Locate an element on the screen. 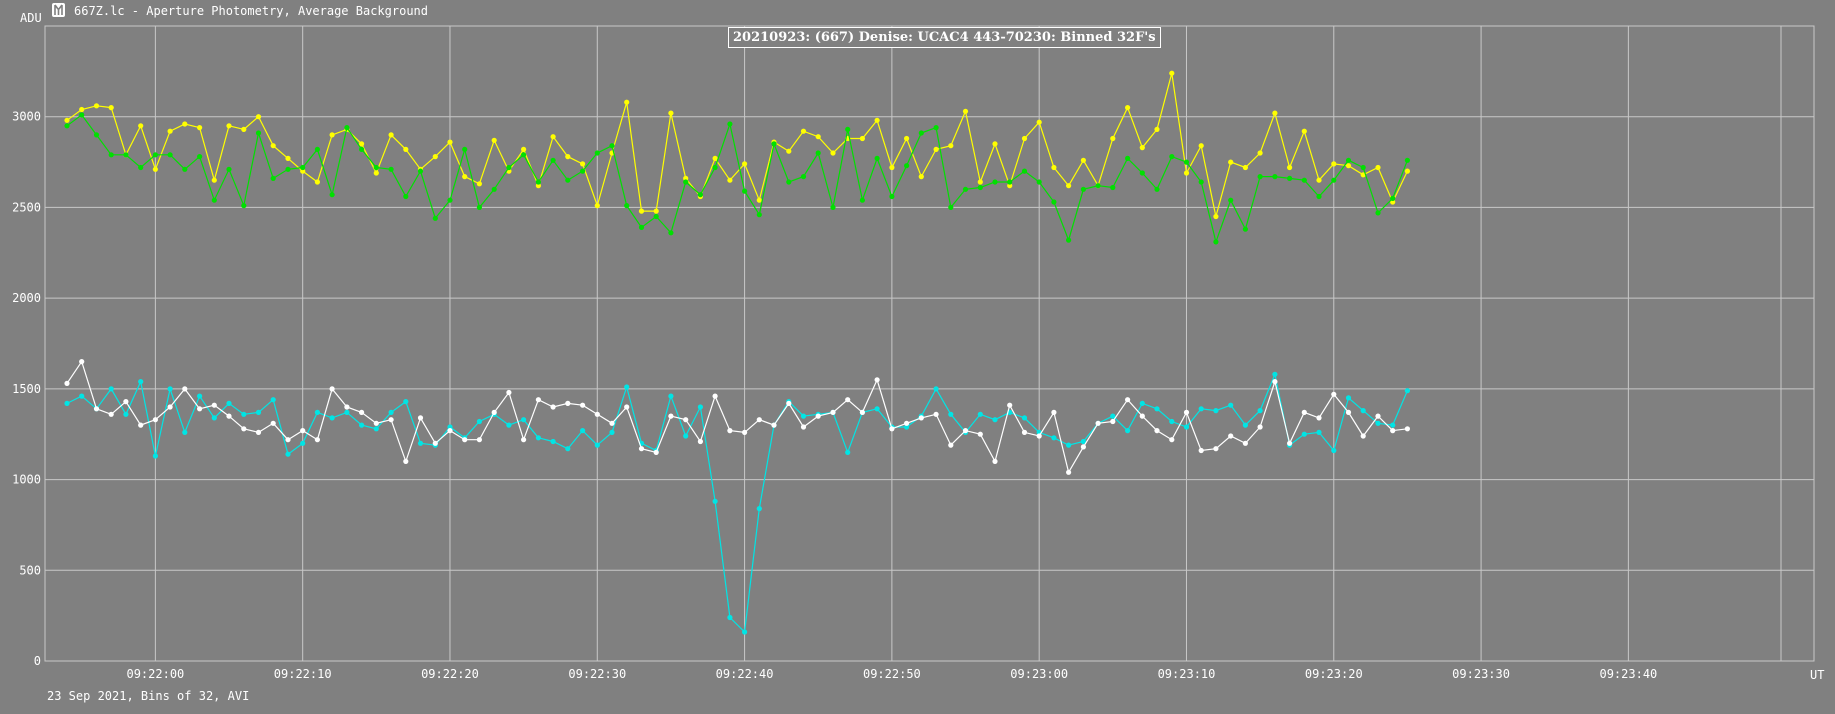 The image size is (1835, 714). y-tick-label: 500 is located at coordinates (30, 570).